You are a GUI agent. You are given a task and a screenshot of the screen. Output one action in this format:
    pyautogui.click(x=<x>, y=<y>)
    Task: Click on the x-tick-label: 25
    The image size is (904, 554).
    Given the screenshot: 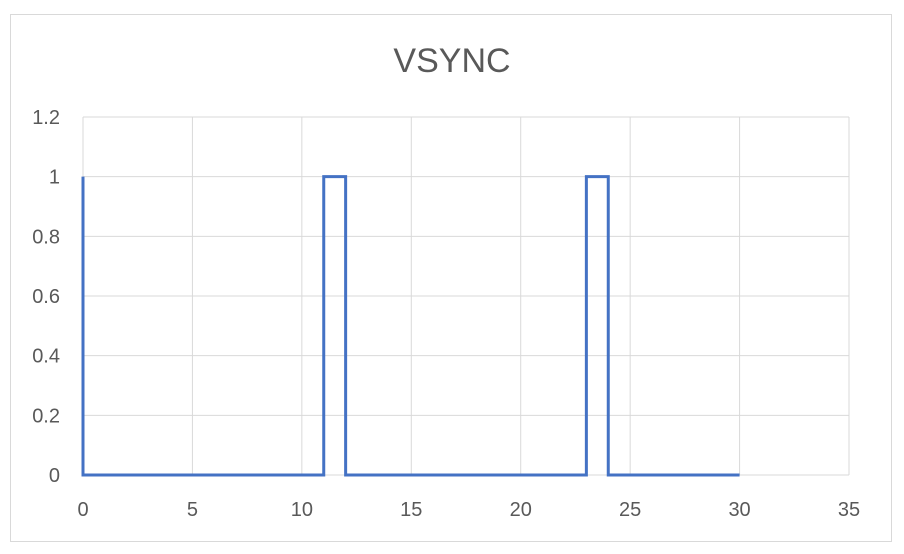 What is the action you would take?
    pyautogui.click(x=630, y=510)
    